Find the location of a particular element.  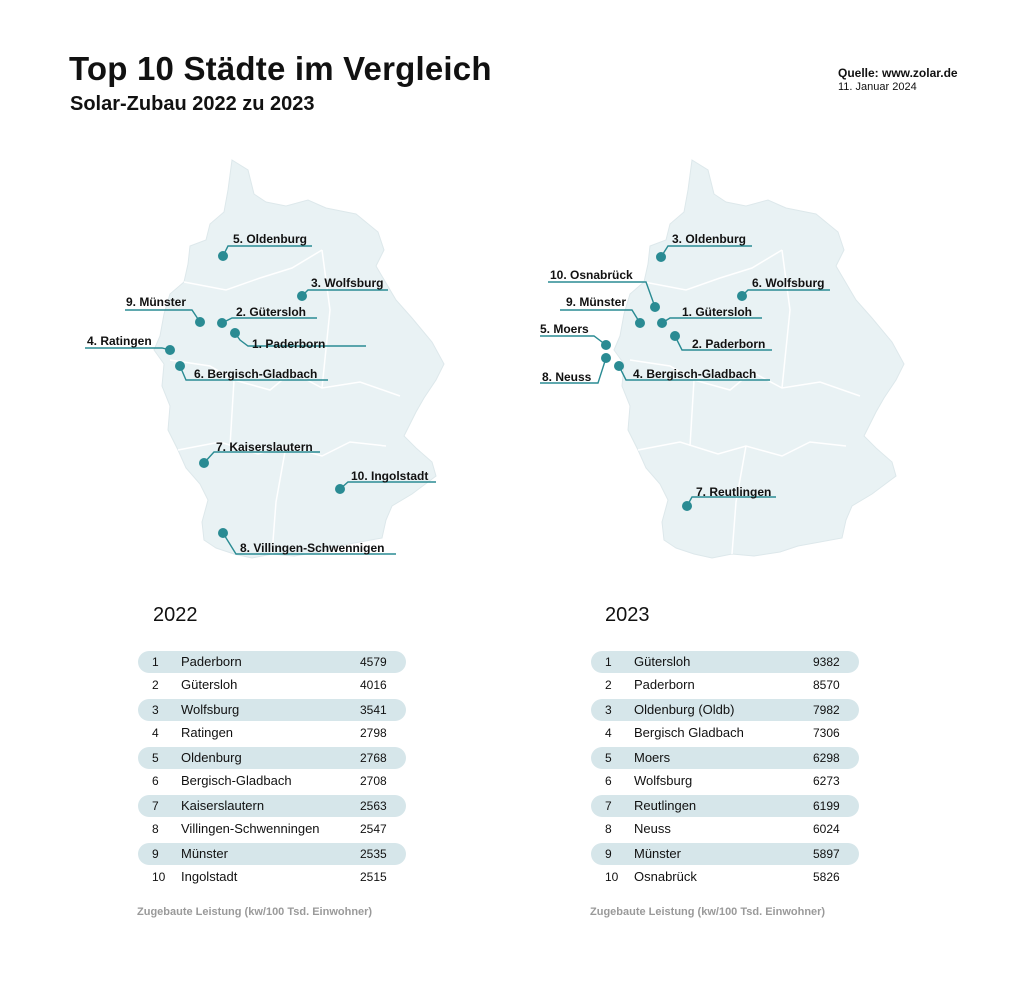

table-row: 10 Osnabrück 5826 is located at coordinates (725, 878).